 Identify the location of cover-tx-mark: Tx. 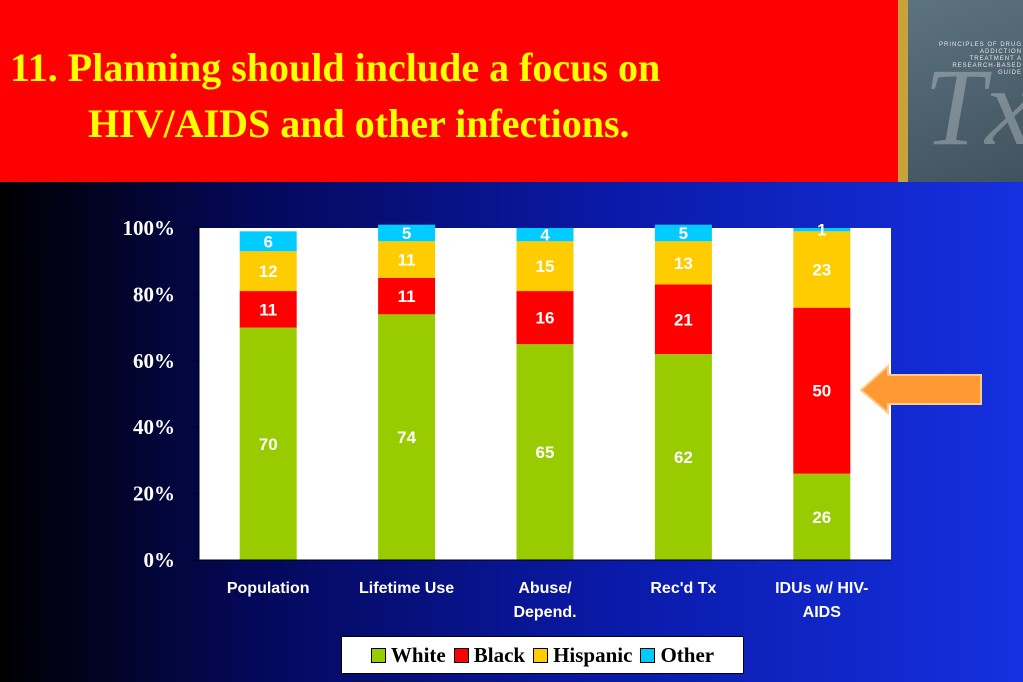
(973, 107).